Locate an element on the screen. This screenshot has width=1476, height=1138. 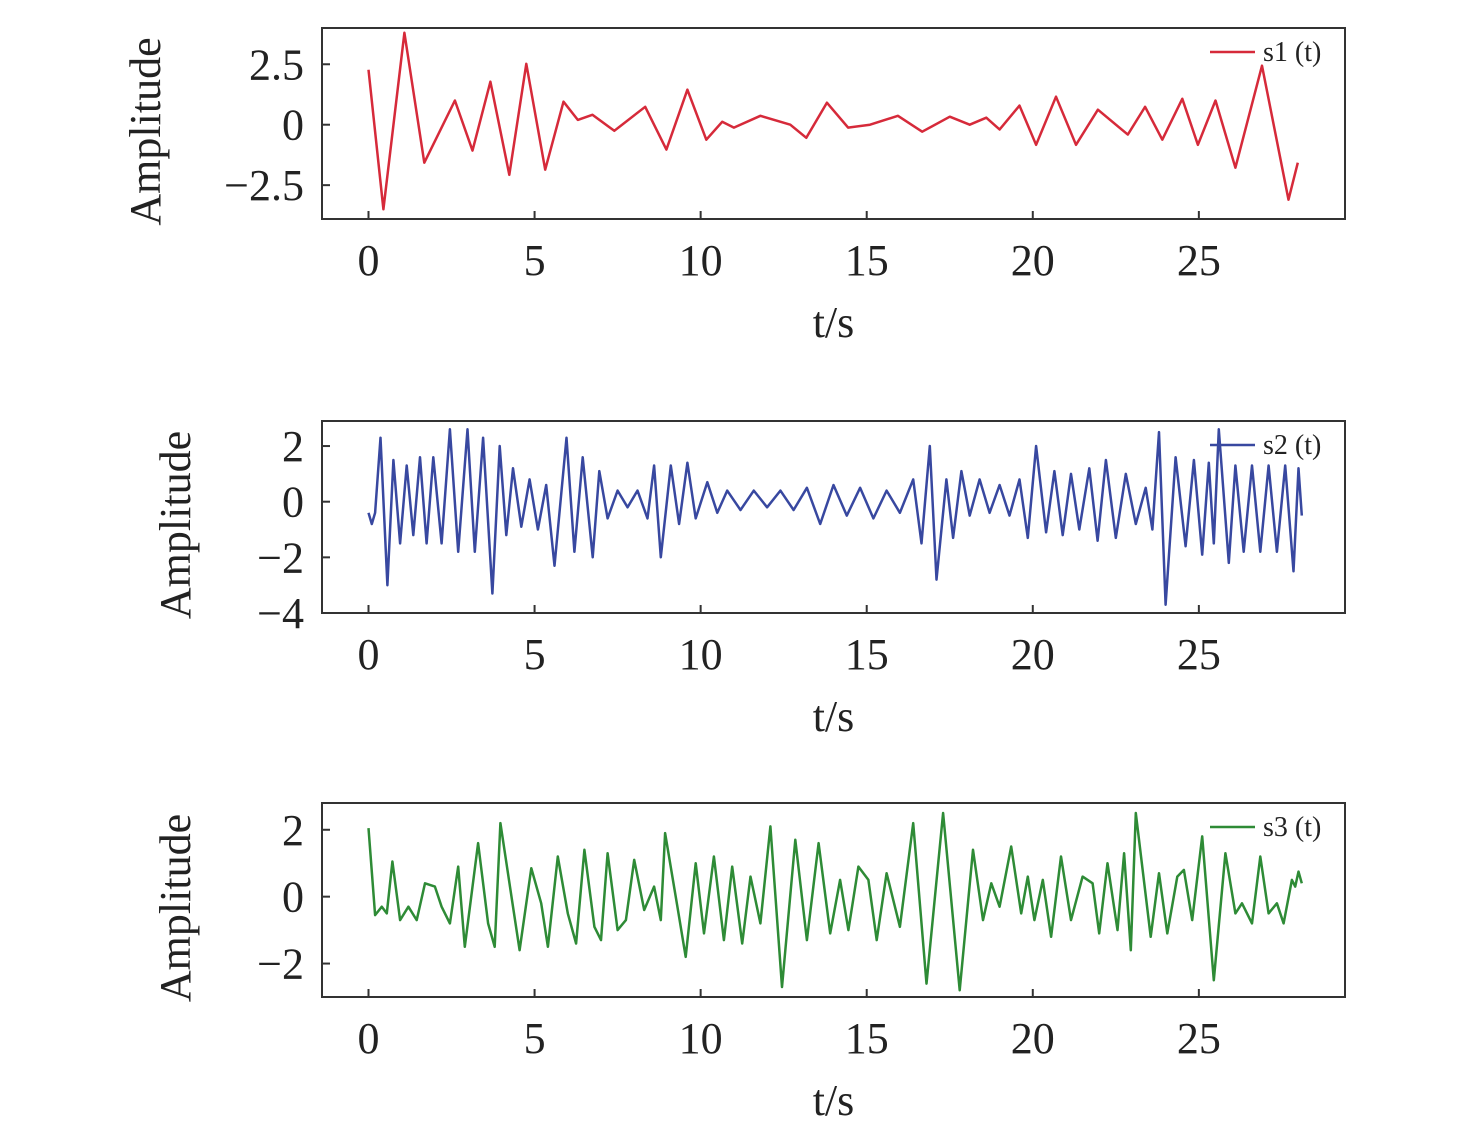
y-tick-label: 2.5 is located at coordinates (276, 64).